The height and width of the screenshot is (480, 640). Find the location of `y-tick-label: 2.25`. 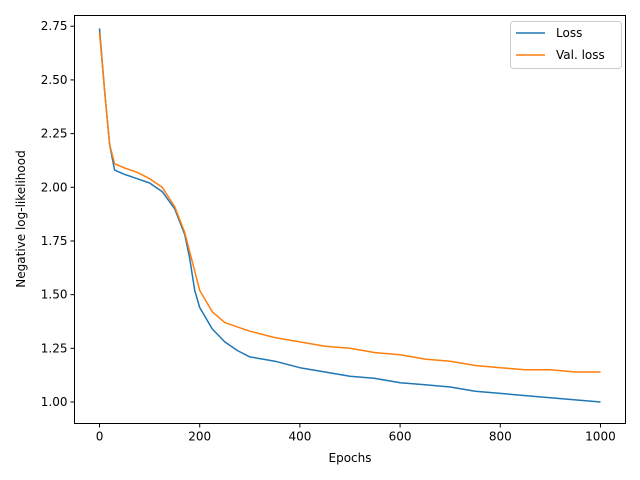

y-tick-label: 2.25 is located at coordinates (54, 134).